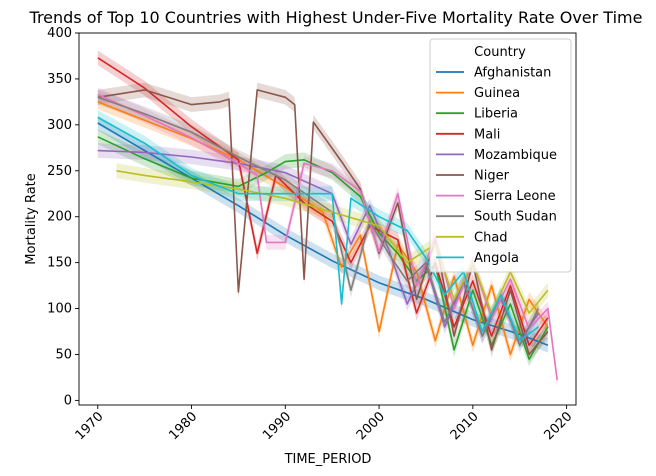  What do you see at coordinates (497, 93) in the screenshot?
I see `legend-label-guinea: Guinea` at bounding box center [497, 93].